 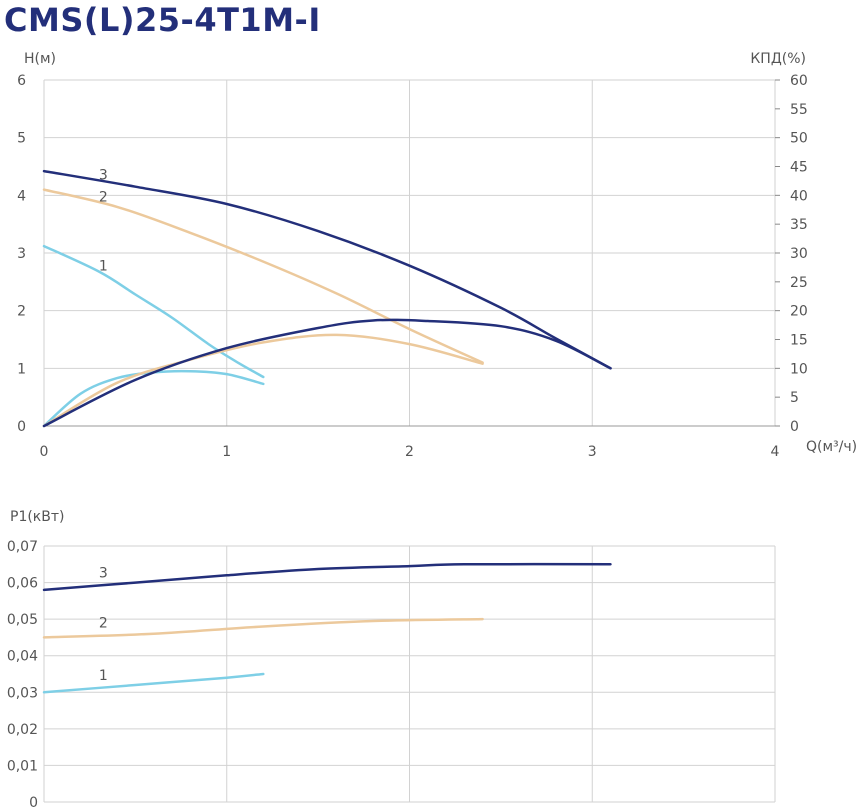 What do you see at coordinates (22, 766) in the screenshot?
I see `y-tick-label: 0,01` at bounding box center [22, 766].